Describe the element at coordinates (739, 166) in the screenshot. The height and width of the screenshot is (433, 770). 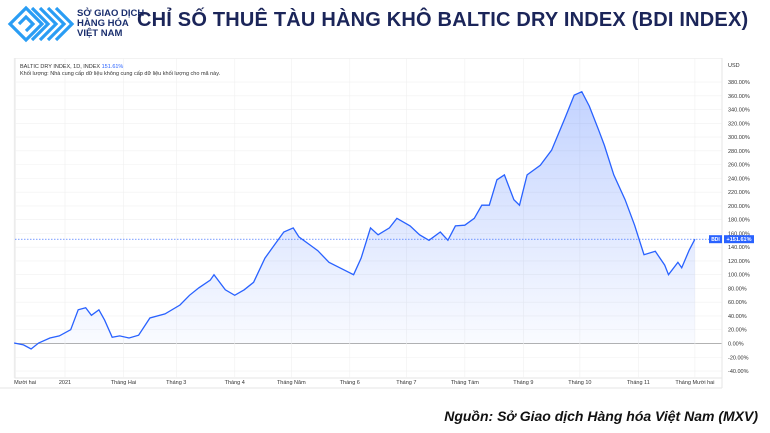
I see `y-tick-label: 260.00%` at that location.